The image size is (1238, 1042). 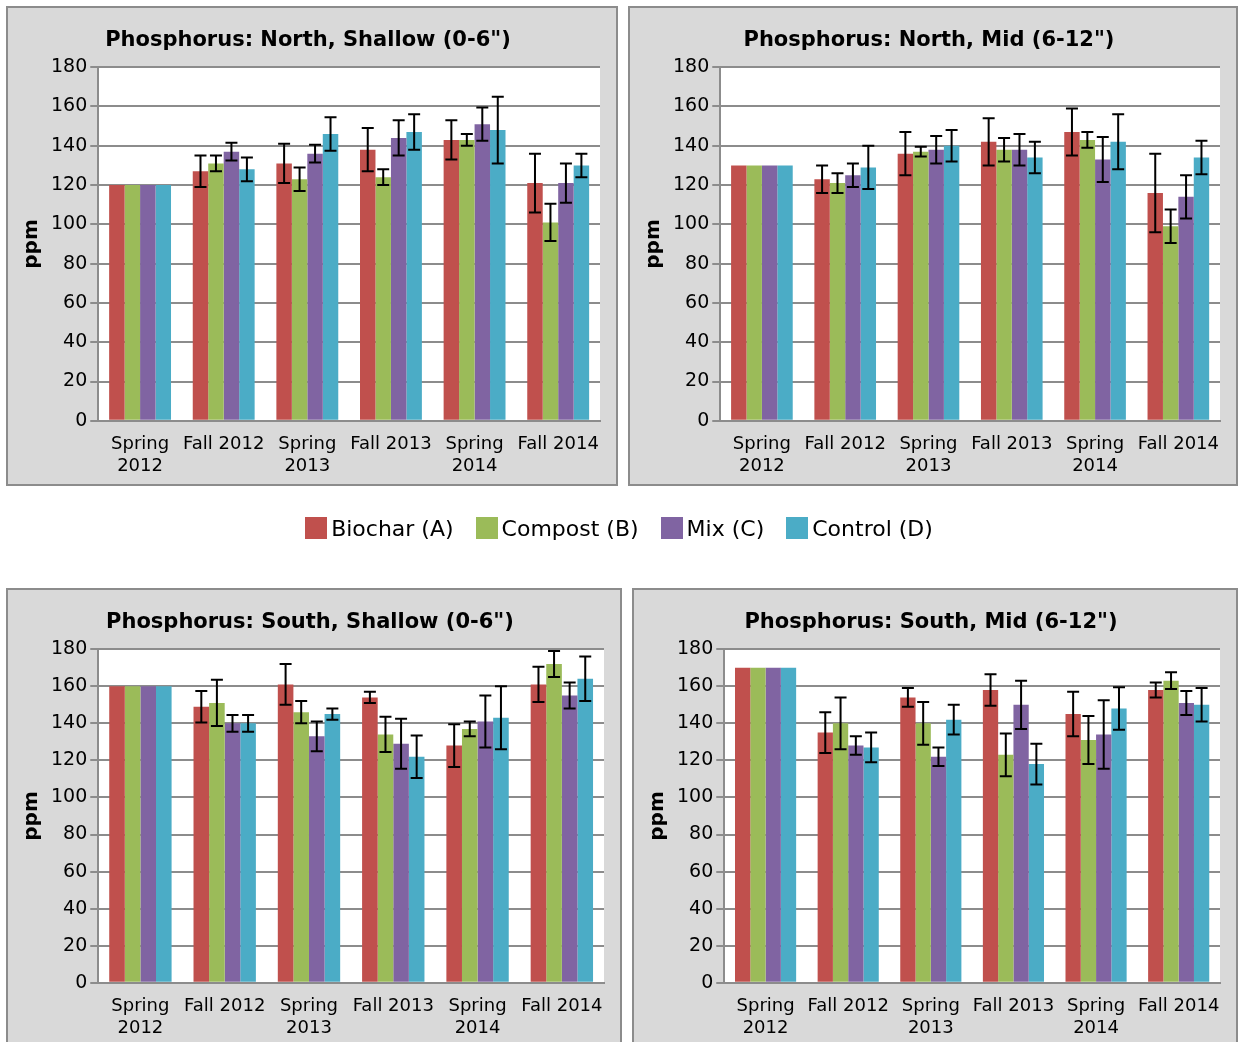 I want to click on chart-title: Phosphorus: North, Mid (6-12"), so click(x=929, y=39).